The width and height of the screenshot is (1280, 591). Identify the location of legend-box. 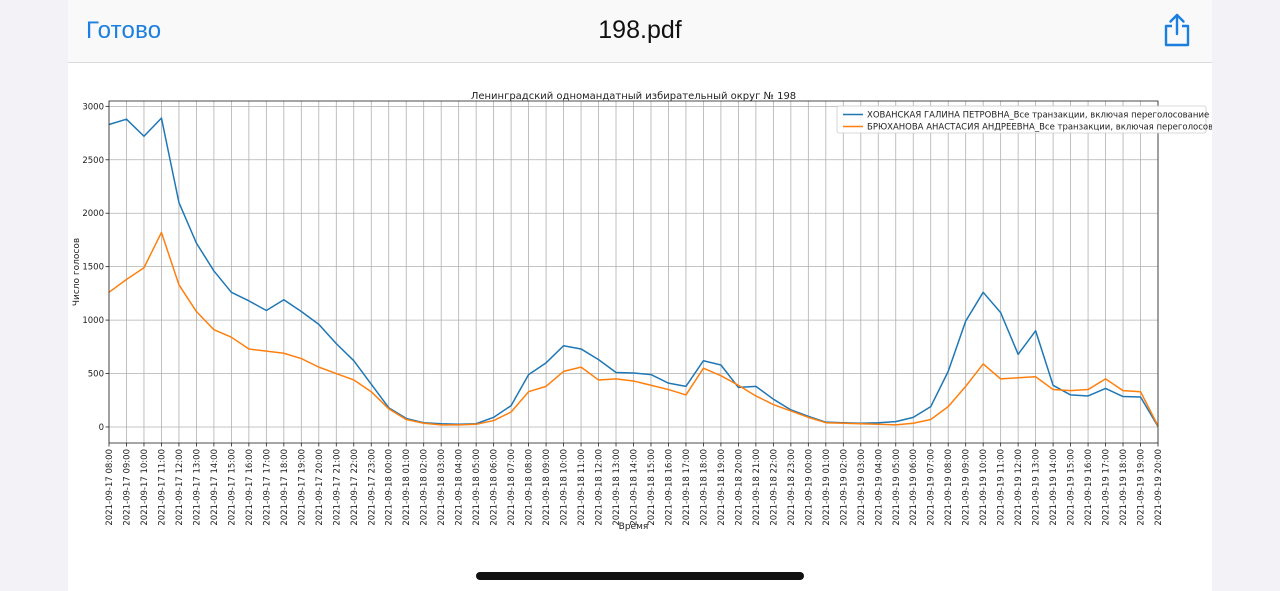
(1021, 119).